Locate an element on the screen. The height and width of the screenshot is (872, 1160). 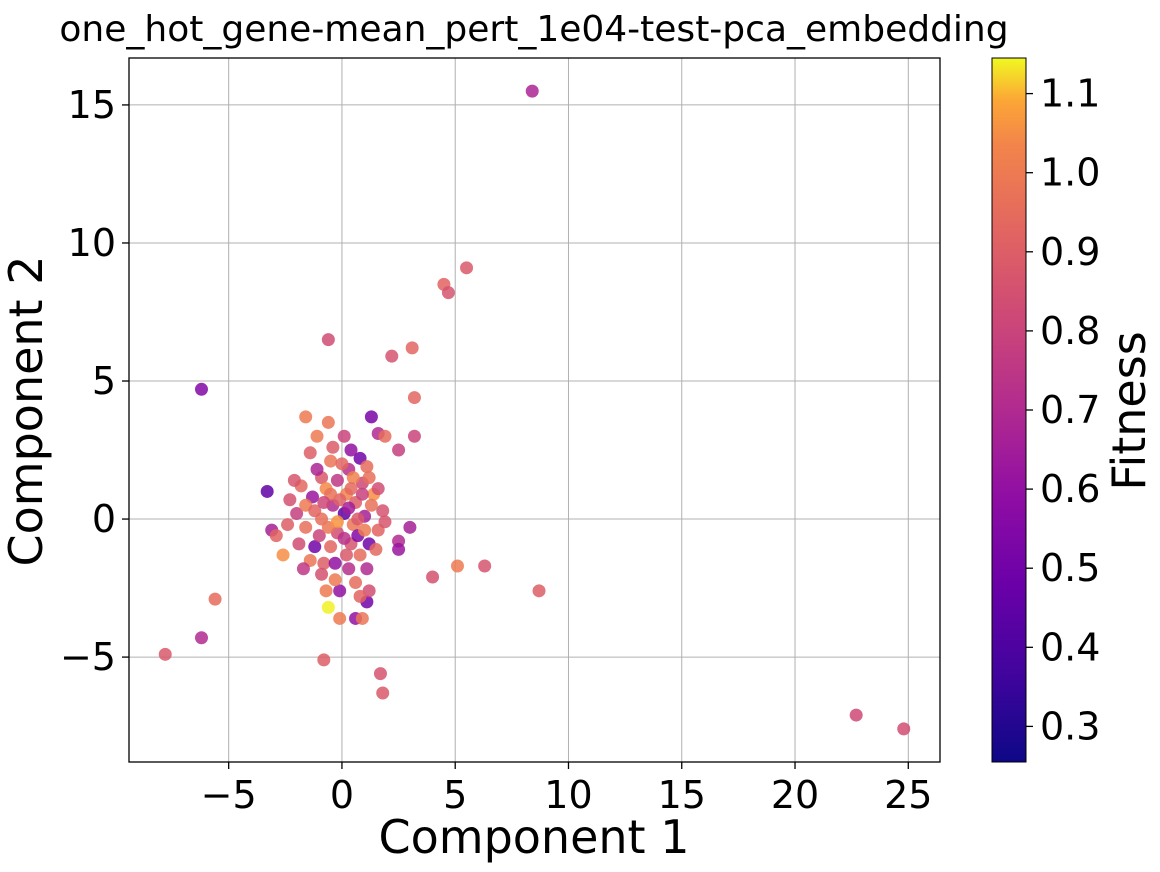
x-tick-label: −5 is located at coordinates (229, 795).